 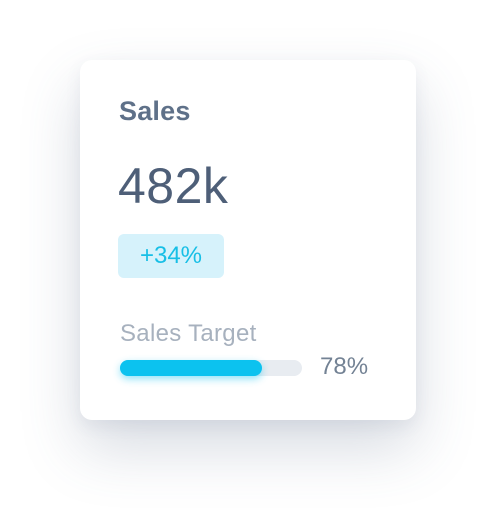 I want to click on card-title: Sales, so click(x=155, y=111).